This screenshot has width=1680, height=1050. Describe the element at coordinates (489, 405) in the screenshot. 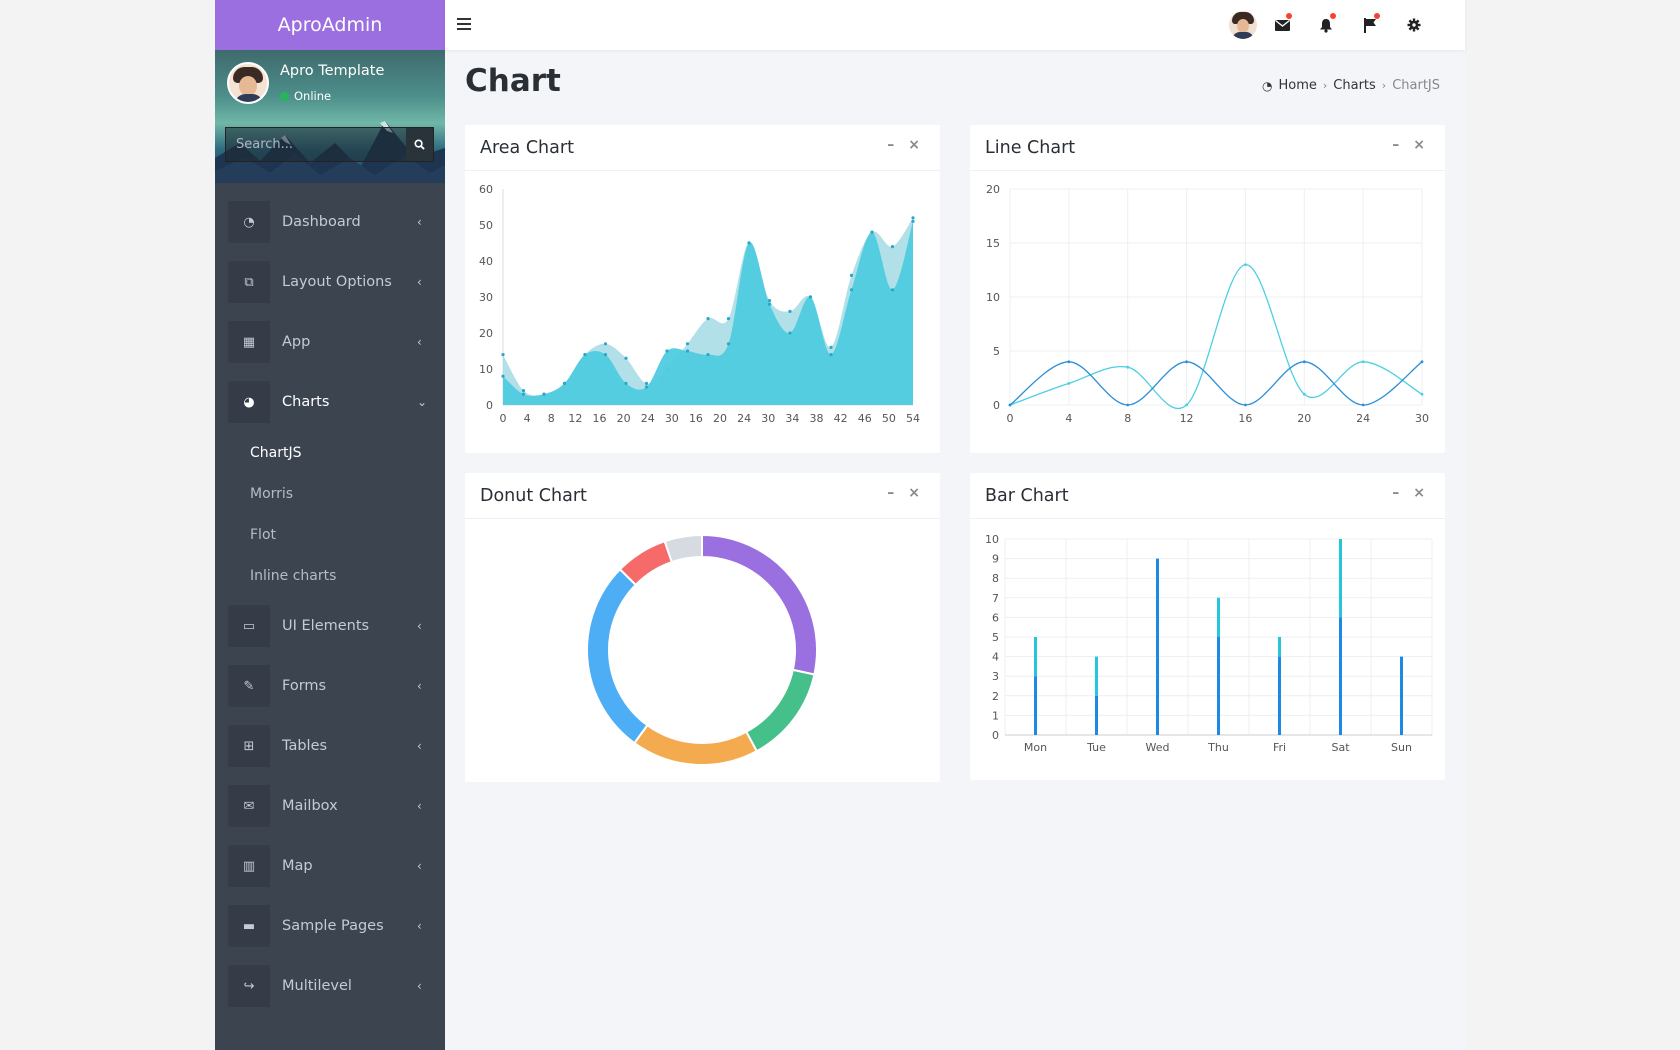

I see `y-tick-label: 0` at that location.